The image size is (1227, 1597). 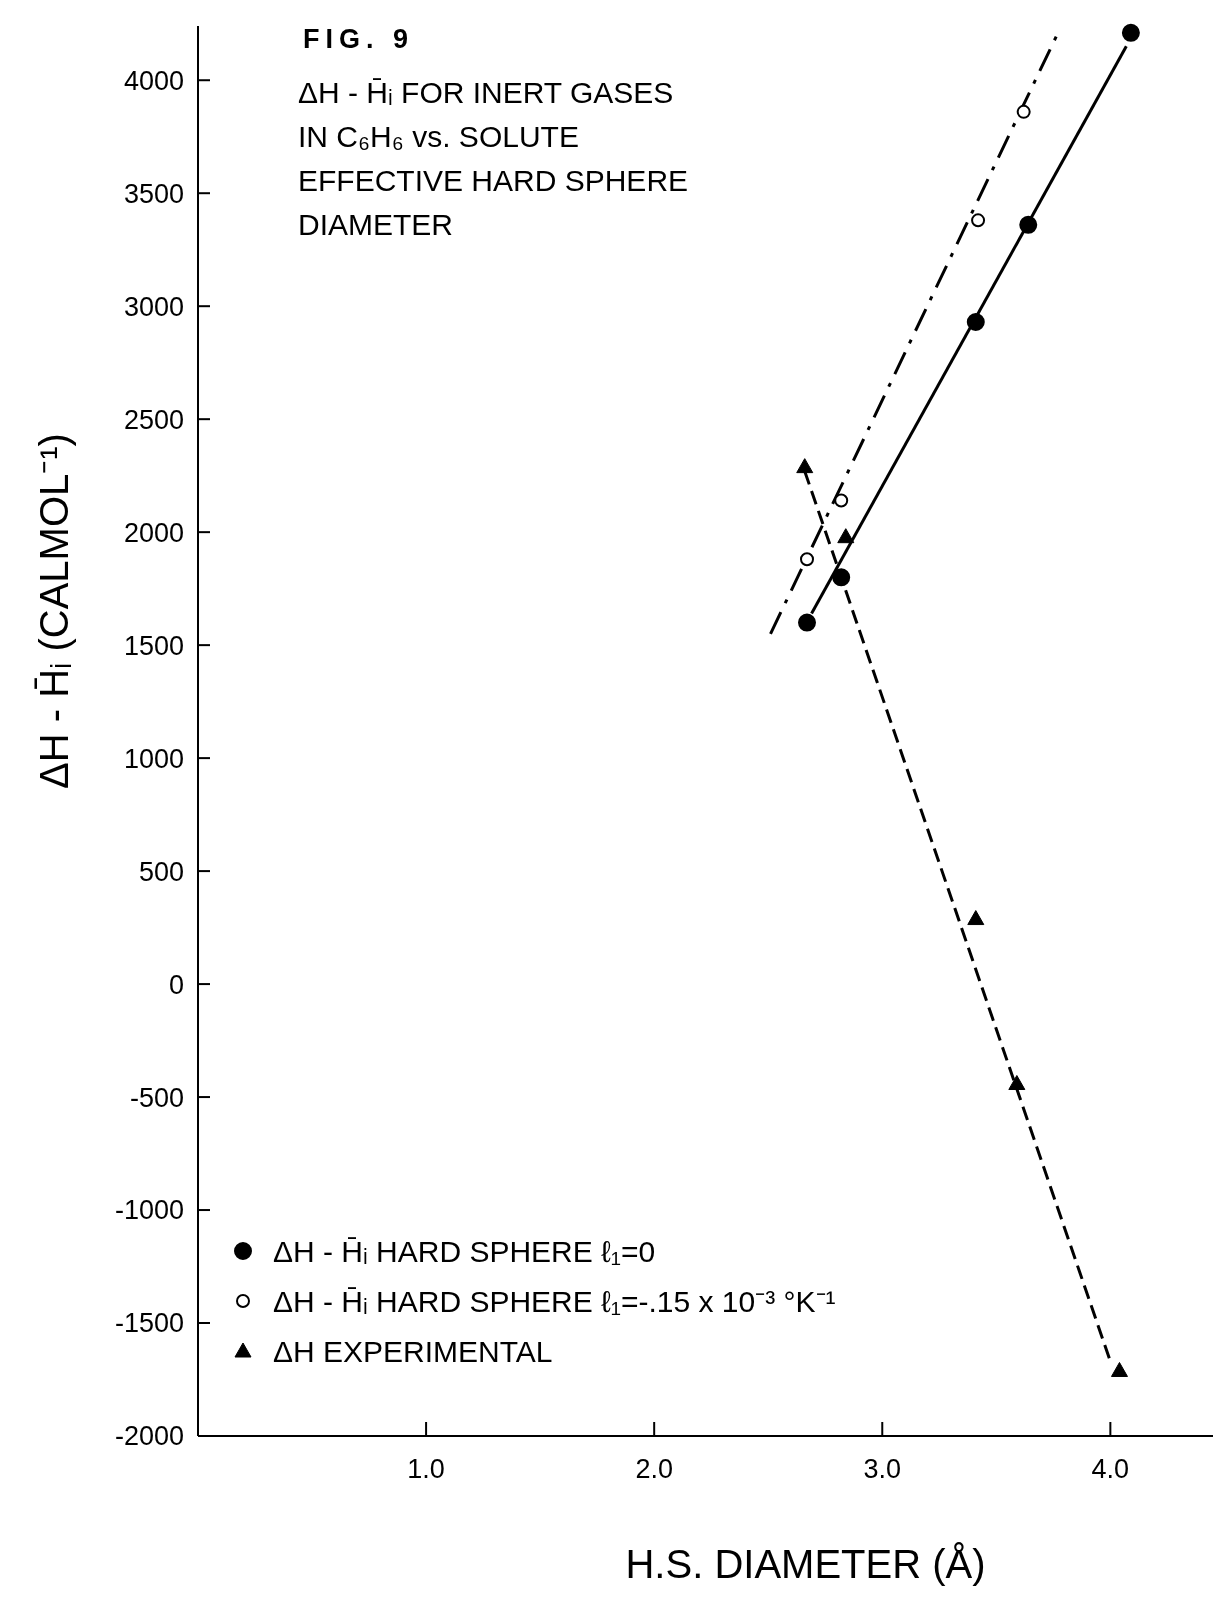 What do you see at coordinates (153, 306) in the screenshot?
I see `y-tick-label: 3000` at bounding box center [153, 306].